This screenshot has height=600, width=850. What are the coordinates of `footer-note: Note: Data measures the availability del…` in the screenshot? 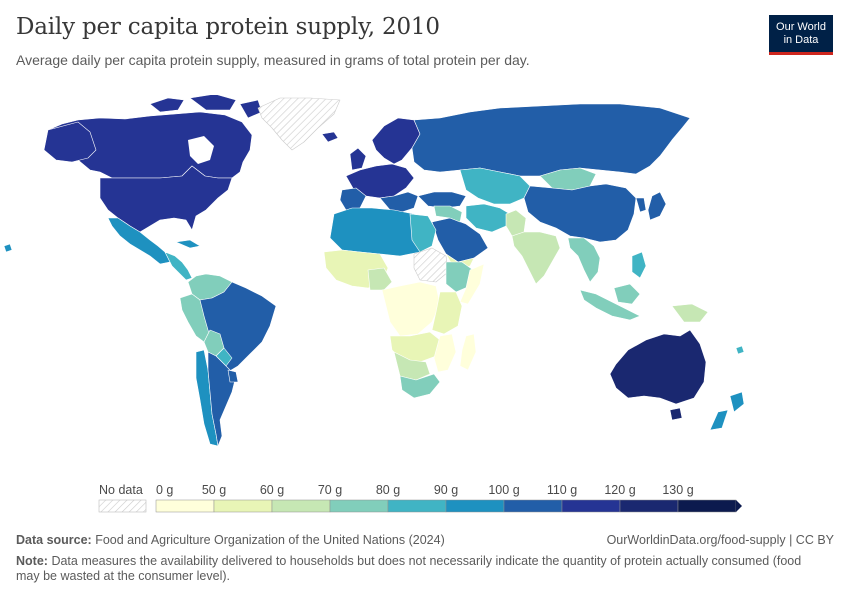 It's located at (416, 569).